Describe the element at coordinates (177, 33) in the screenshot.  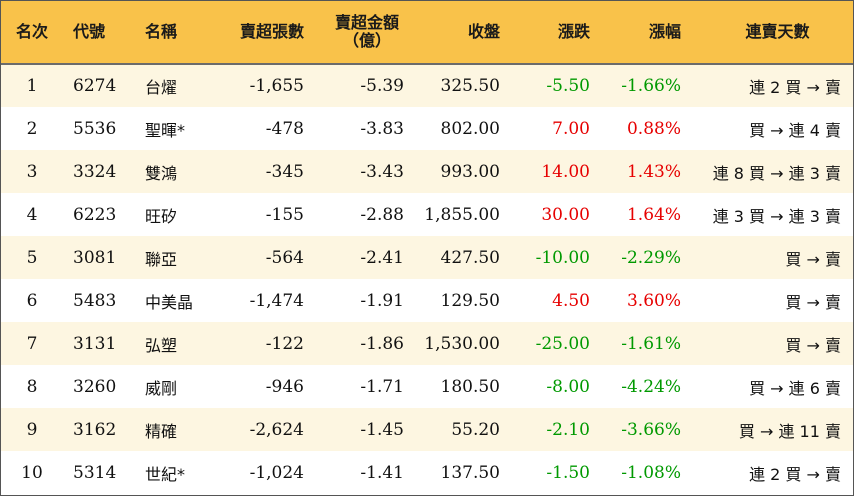
I see `header-name: 名稱` at that location.